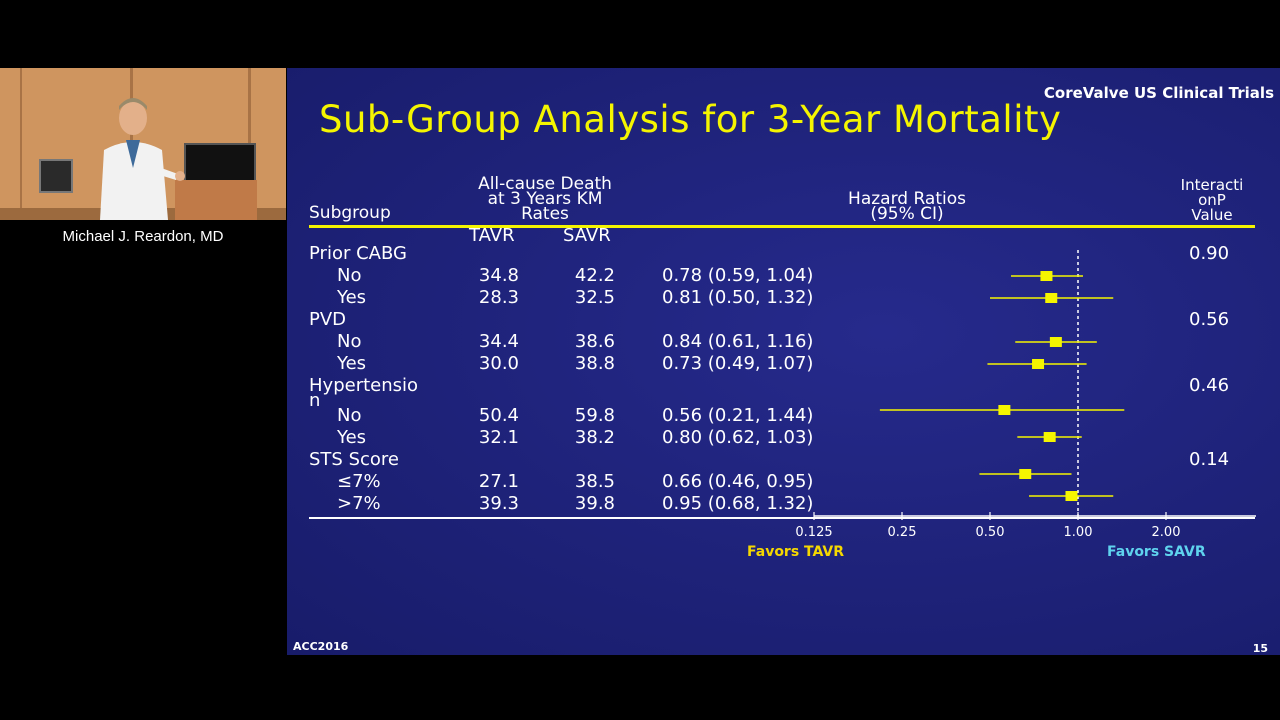  Describe the element at coordinates (594, 481) in the screenshot. I see `savr-rate: 38.5` at that location.